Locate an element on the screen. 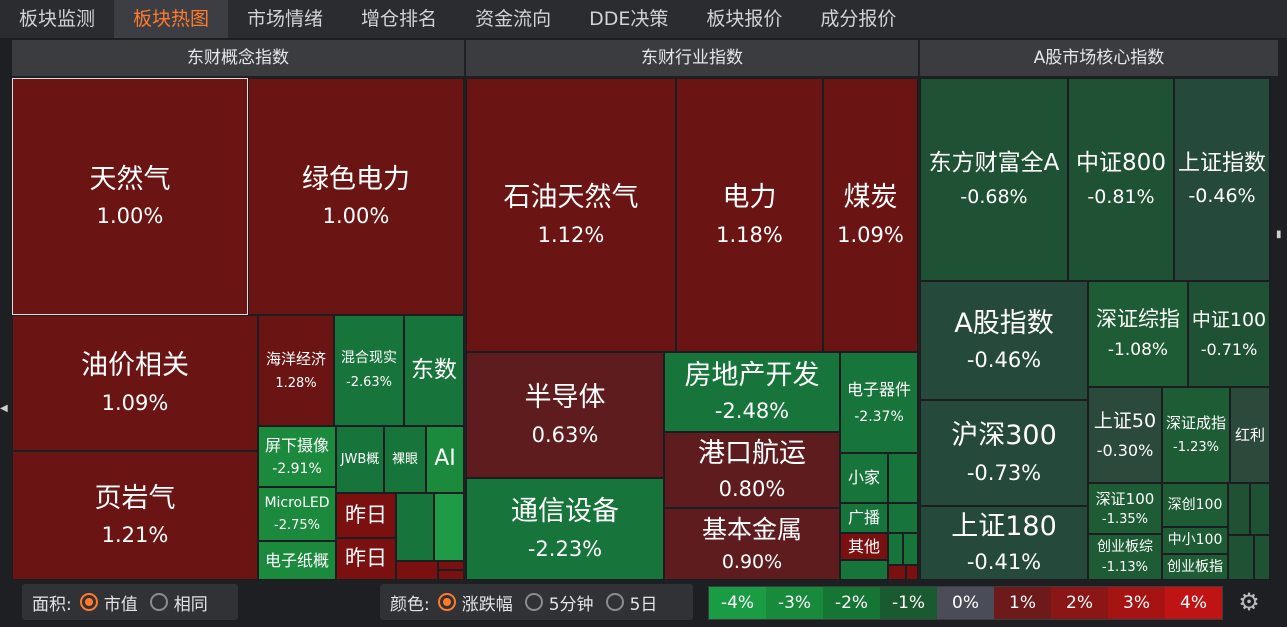 The height and width of the screenshot is (627, 1287). cell-name: 基本金属 is located at coordinates (751, 529).